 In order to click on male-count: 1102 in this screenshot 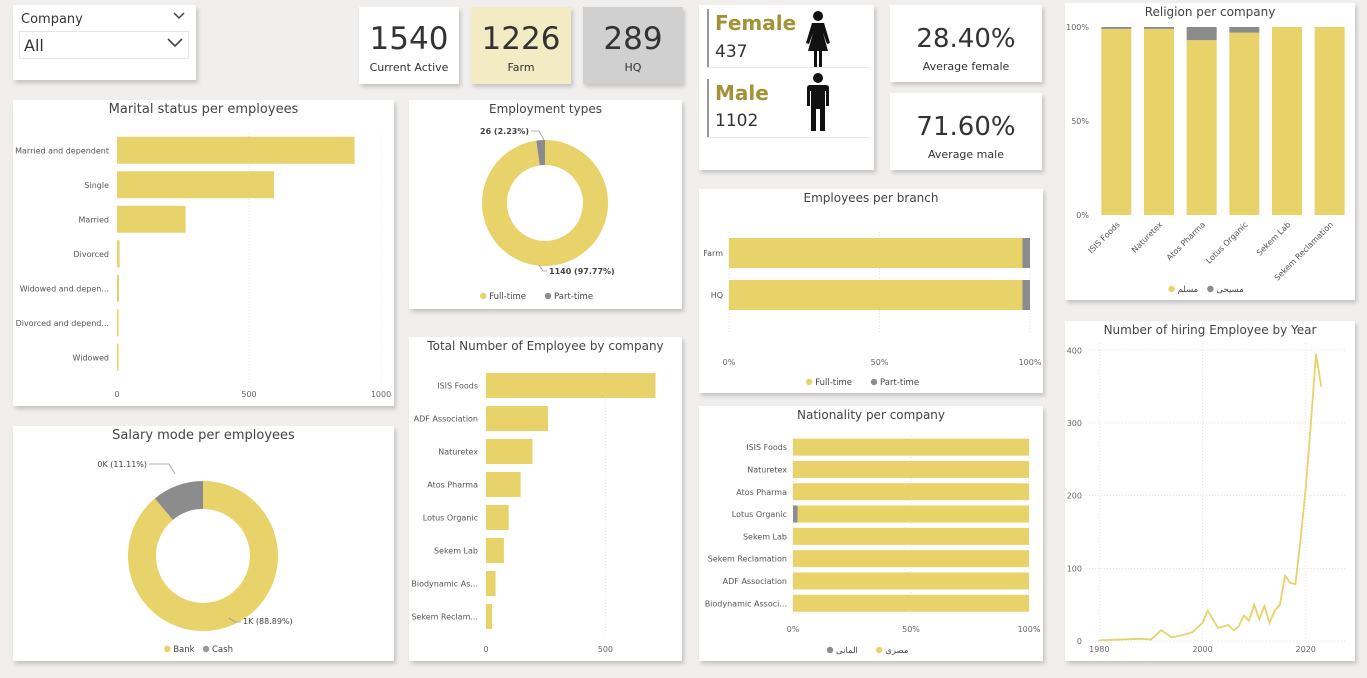, I will do `click(737, 121)`.